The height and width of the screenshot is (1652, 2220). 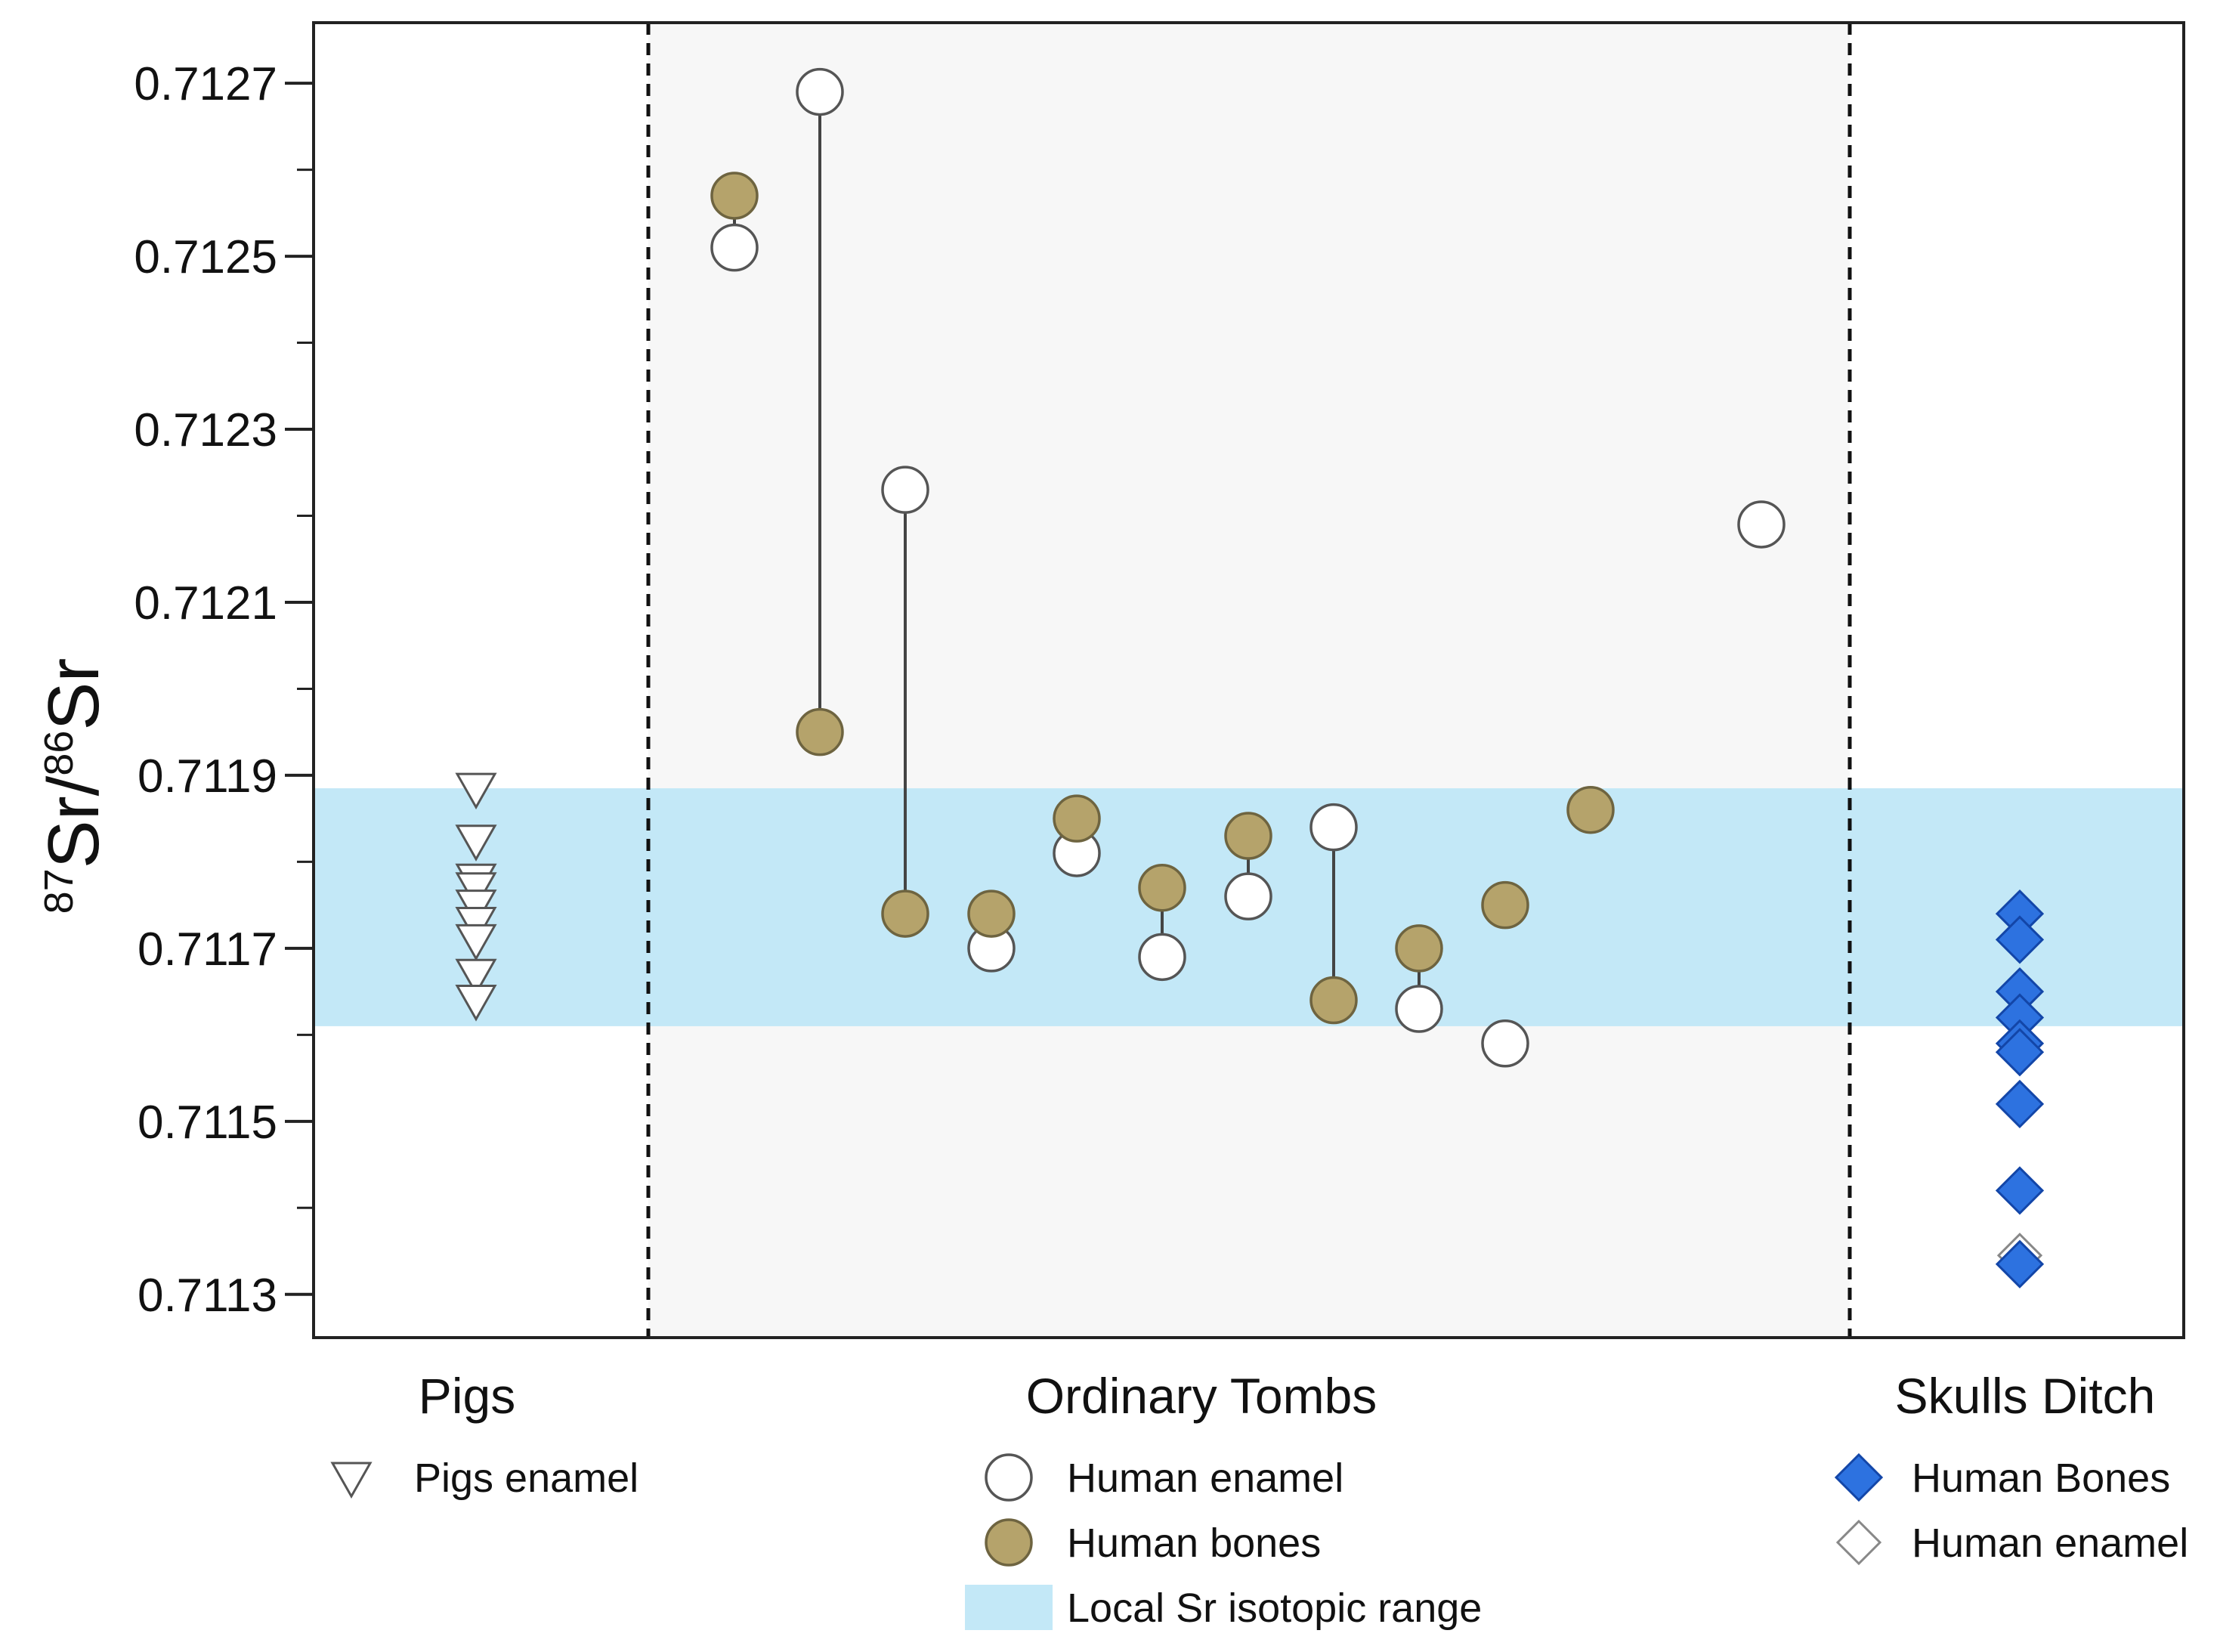 What do you see at coordinates (205, 257) in the screenshot?
I see `y-tick-label: 0.7125` at bounding box center [205, 257].